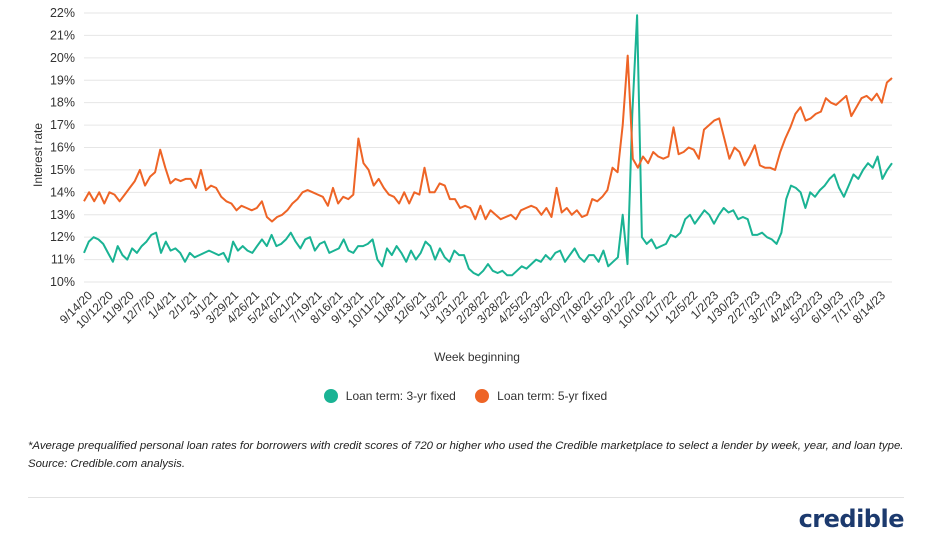 The width and height of the screenshot is (931, 533). I want to click on y-tick-label: 16%, so click(62, 148).